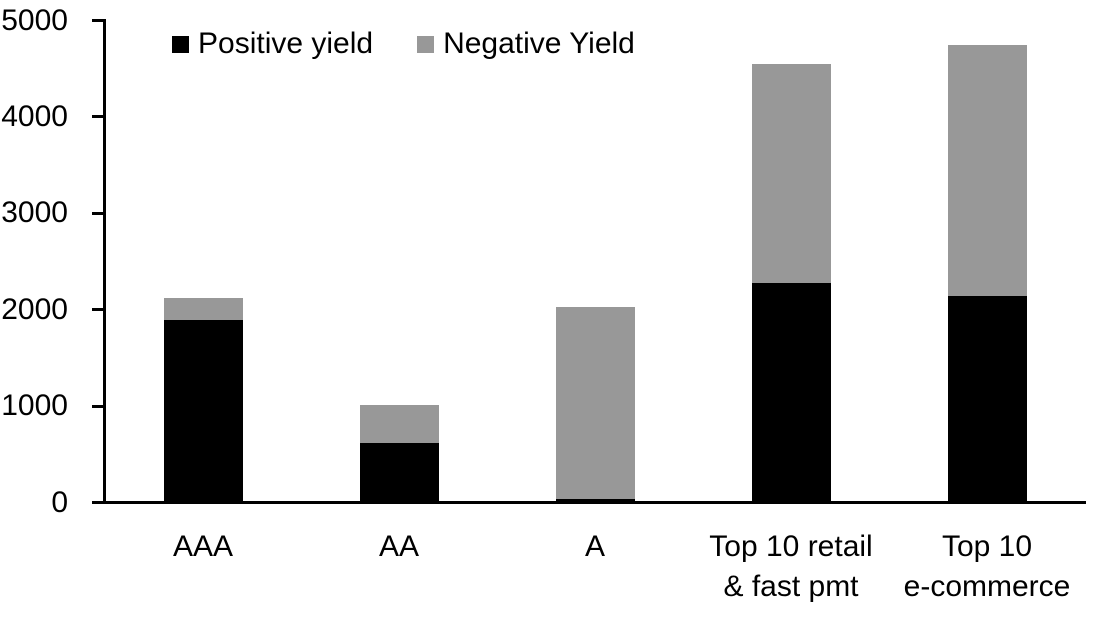 The height and width of the screenshot is (618, 1102). Describe the element at coordinates (34, 20) in the screenshot. I see `y-tick-label: 5000` at that location.